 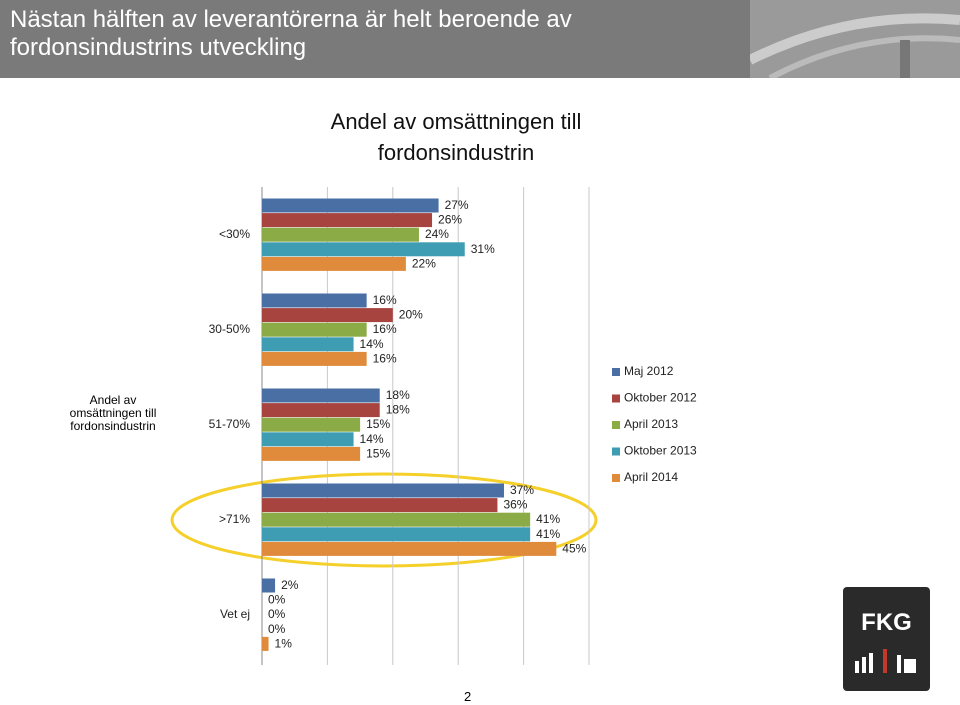 What do you see at coordinates (230, 329) in the screenshot?
I see `y-tick-label: 30-50%` at bounding box center [230, 329].